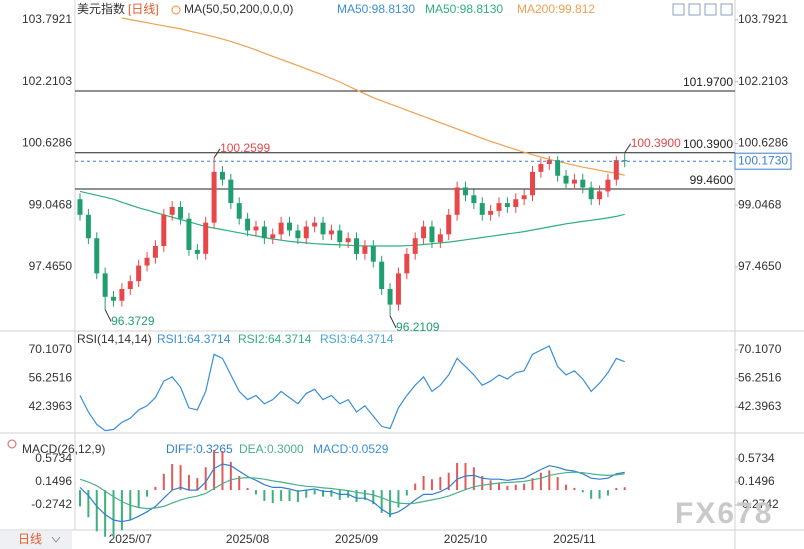  I want to click on legend-entry: MA200:99.812, so click(556, 9).